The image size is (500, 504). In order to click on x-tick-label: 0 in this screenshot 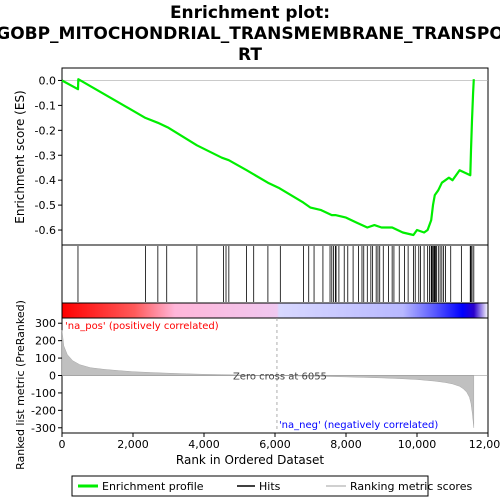, I will do `click(62, 444)`.